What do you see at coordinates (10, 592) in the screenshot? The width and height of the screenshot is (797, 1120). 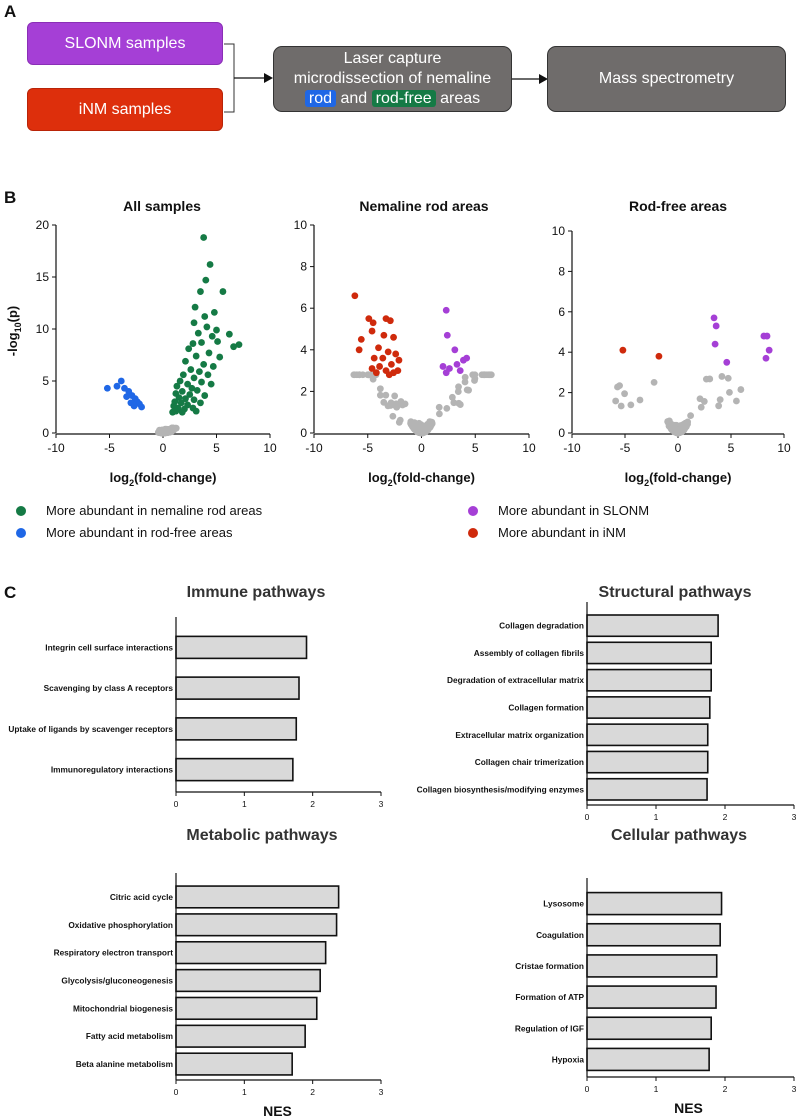 I see `panel-label-c: C` at bounding box center [10, 592].